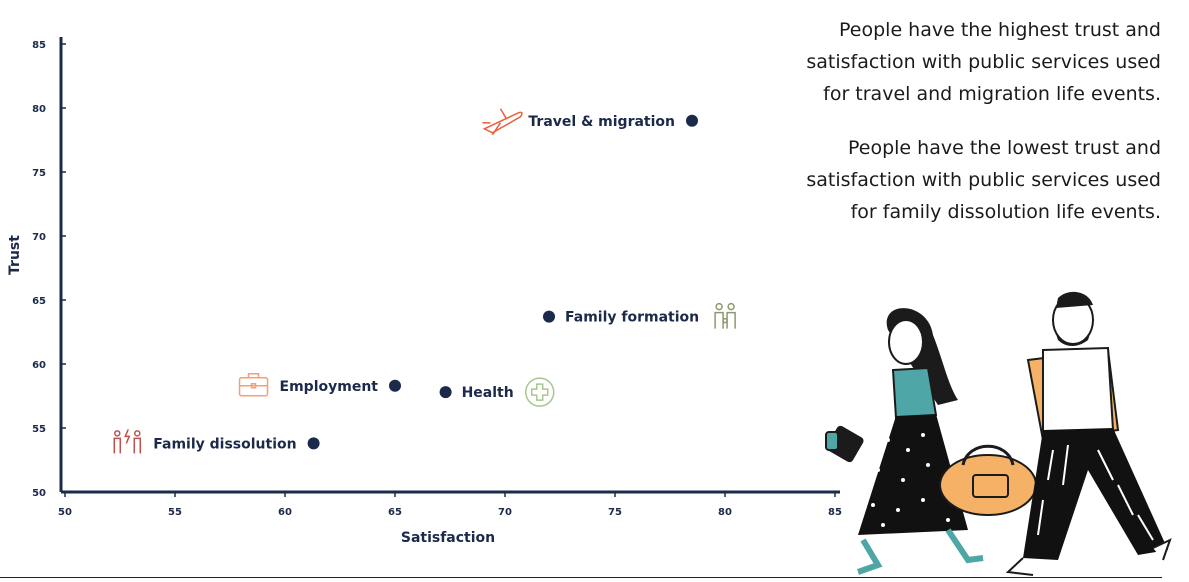 The width and height of the screenshot is (1189, 582). Describe the element at coordinates (39, 109) in the screenshot. I see `y-tick-label: 80` at that location.